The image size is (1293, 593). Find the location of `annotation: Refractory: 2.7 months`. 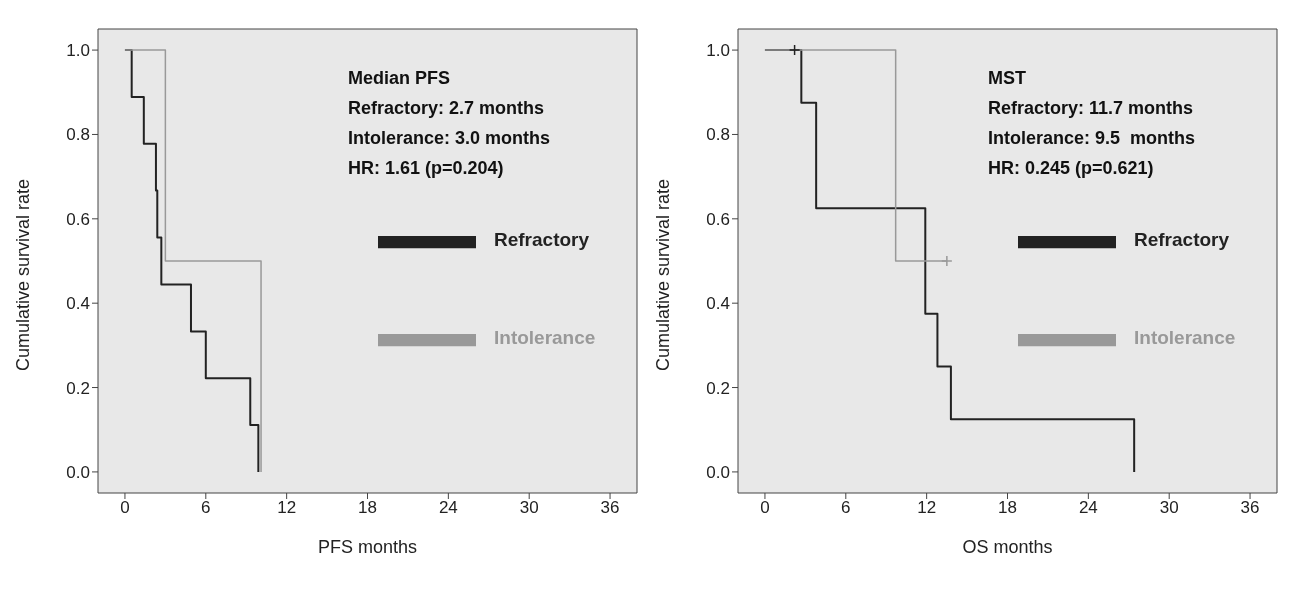

annotation: Refractory: 2.7 months is located at coordinates (447, 108).